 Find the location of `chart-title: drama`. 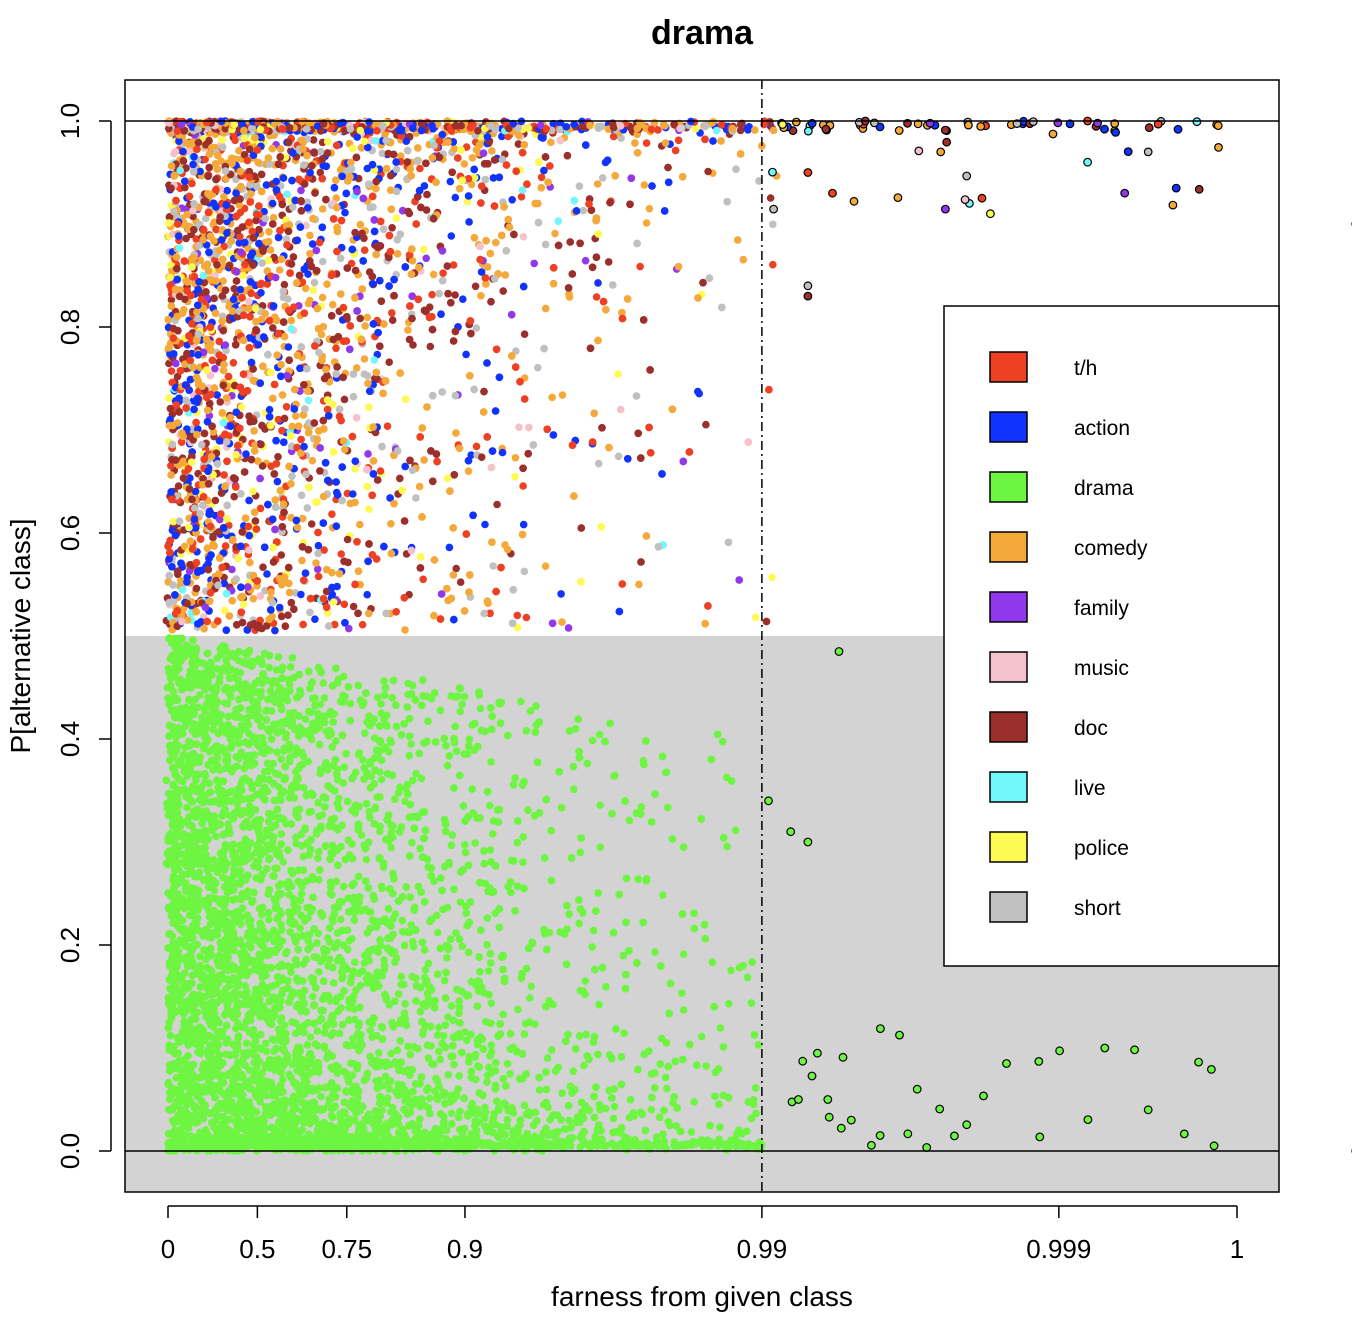

chart-title: drama is located at coordinates (702, 33).